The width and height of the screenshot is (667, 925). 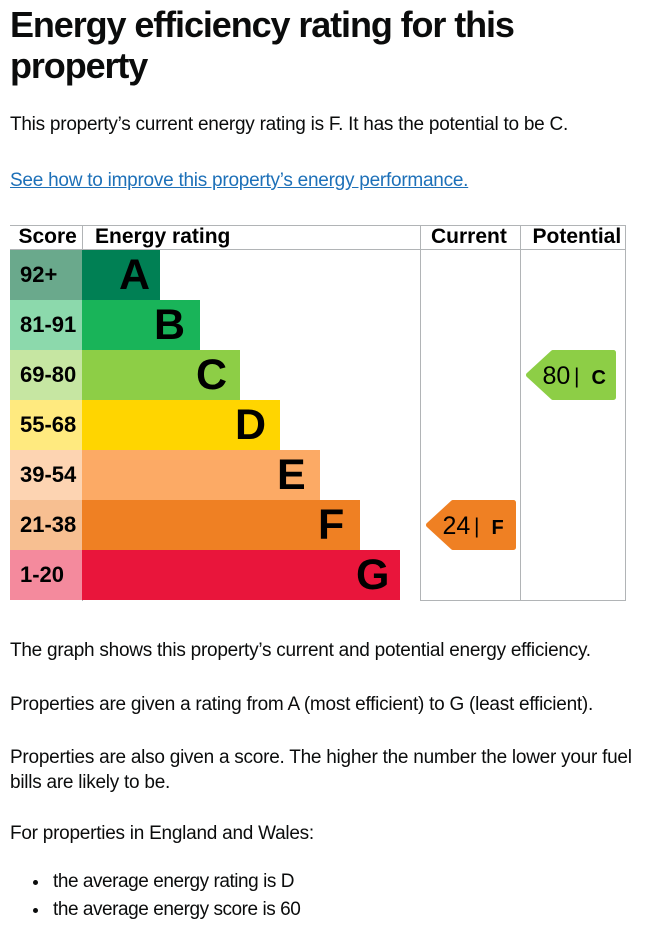 What do you see at coordinates (577, 236) in the screenshot?
I see `svg-text: Potential` at bounding box center [577, 236].